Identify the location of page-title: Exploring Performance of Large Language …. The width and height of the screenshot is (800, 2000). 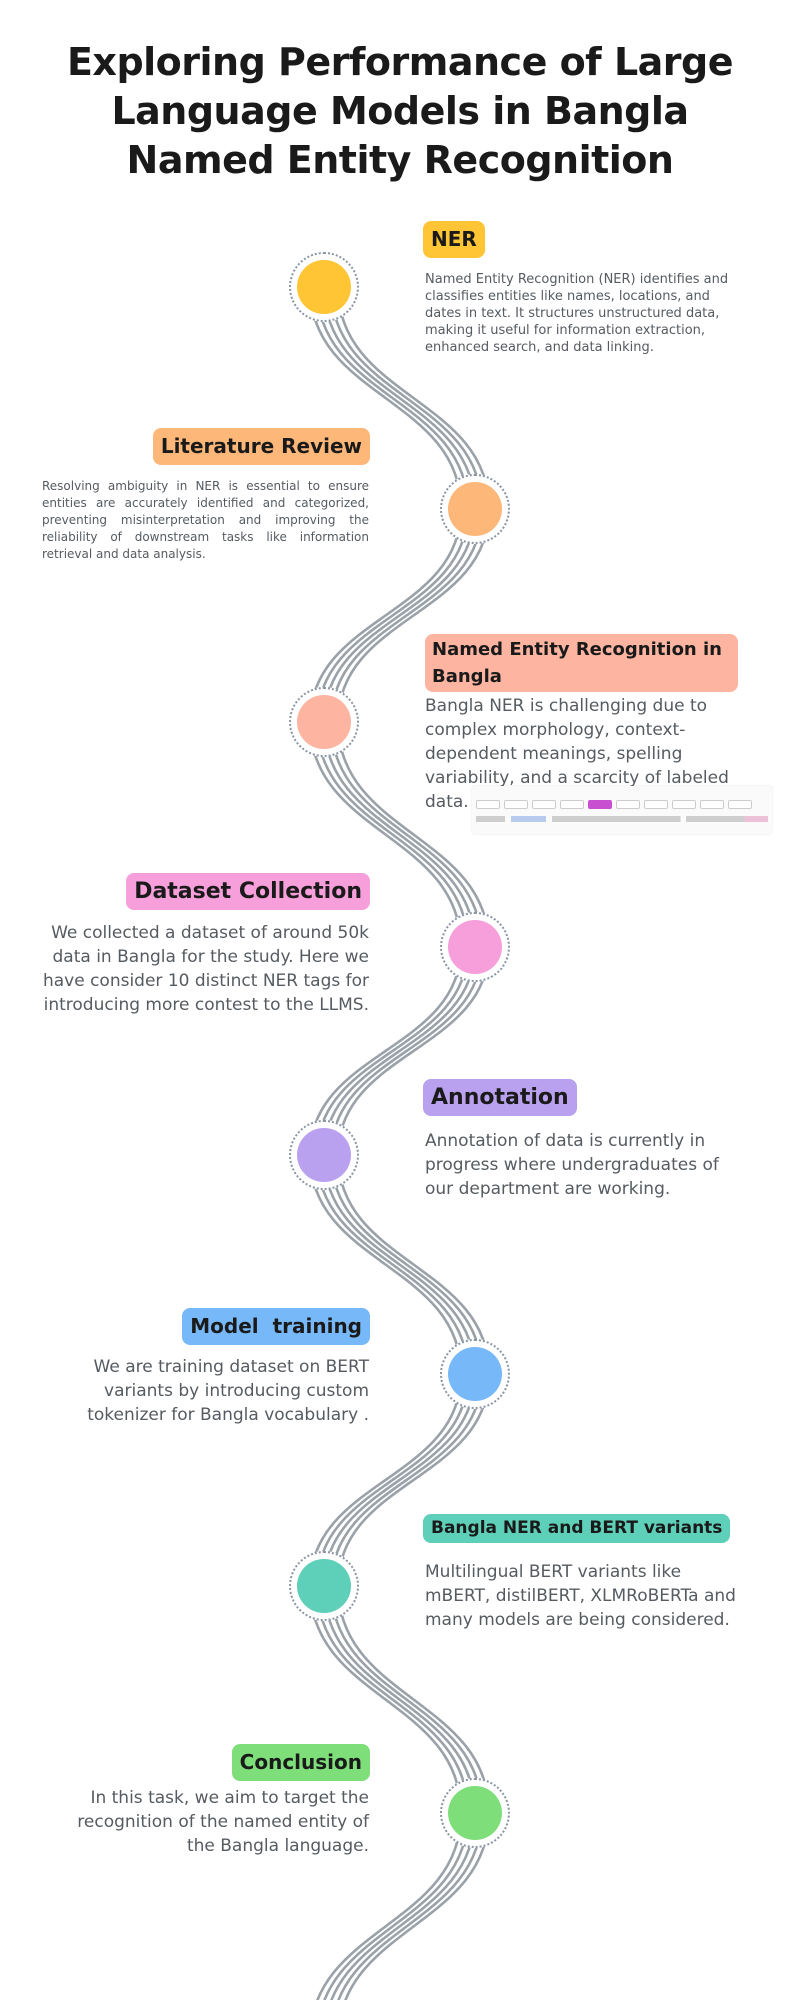
(400, 111).